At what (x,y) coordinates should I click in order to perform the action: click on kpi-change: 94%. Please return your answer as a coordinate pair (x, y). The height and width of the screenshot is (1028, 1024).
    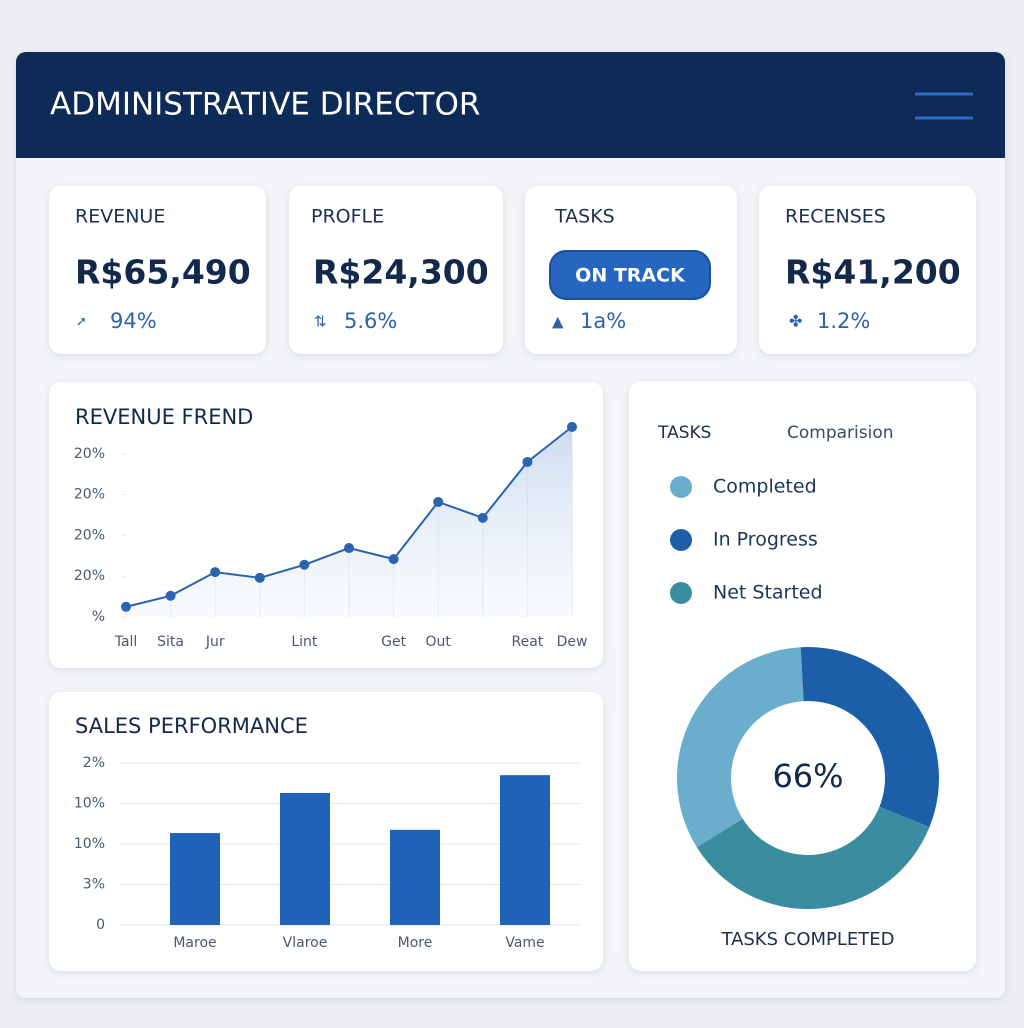
    Looking at the image, I should click on (133, 321).